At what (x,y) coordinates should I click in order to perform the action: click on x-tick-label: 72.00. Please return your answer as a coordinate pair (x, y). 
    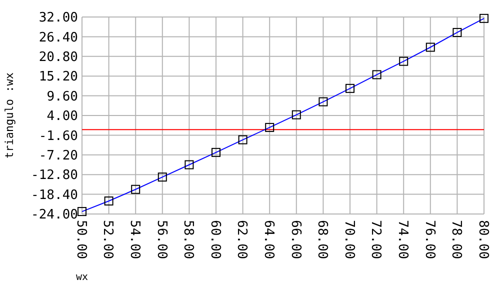
    Looking at the image, I should click on (376, 240).